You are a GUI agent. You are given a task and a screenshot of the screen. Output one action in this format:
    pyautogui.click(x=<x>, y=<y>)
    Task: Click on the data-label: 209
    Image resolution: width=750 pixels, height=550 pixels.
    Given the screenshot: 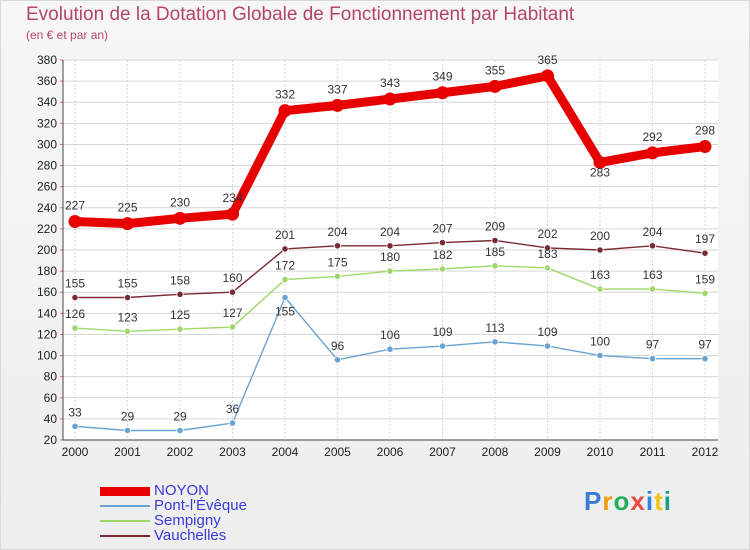 What is the action you would take?
    pyautogui.click(x=495, y=227)
    